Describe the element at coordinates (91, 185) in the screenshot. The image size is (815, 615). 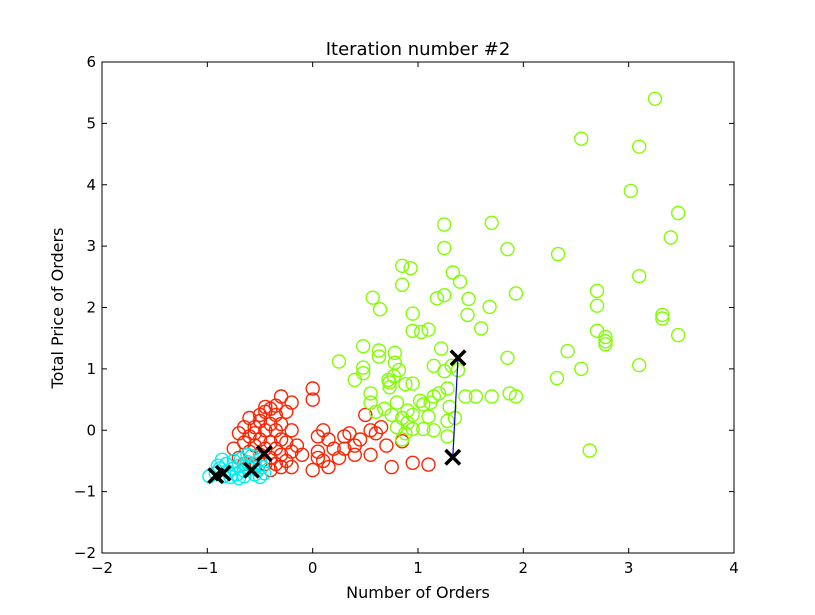
I see `y-tick-label: 4` at that location.